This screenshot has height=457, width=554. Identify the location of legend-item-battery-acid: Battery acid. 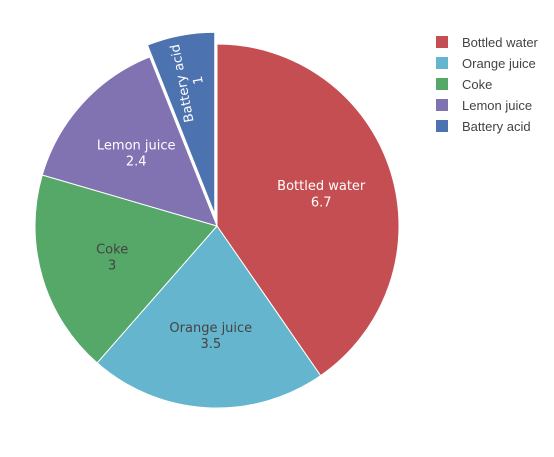
(483, 126).